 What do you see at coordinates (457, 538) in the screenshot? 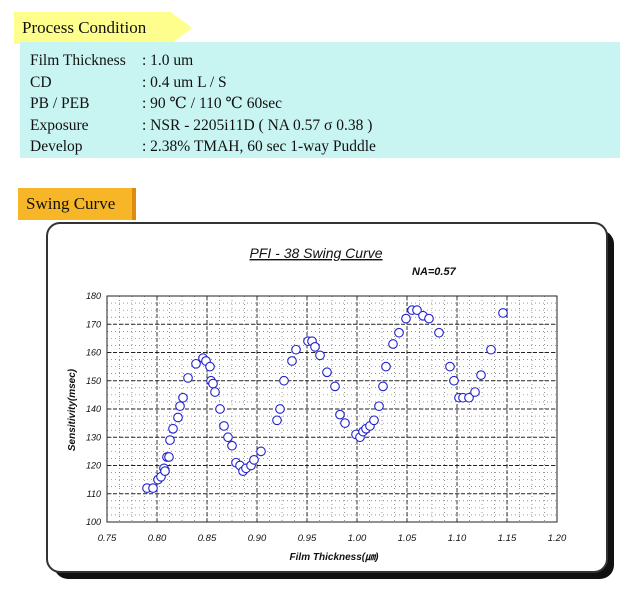
I see `x-tick-label: 1.10` at bounding box center [457, 538].